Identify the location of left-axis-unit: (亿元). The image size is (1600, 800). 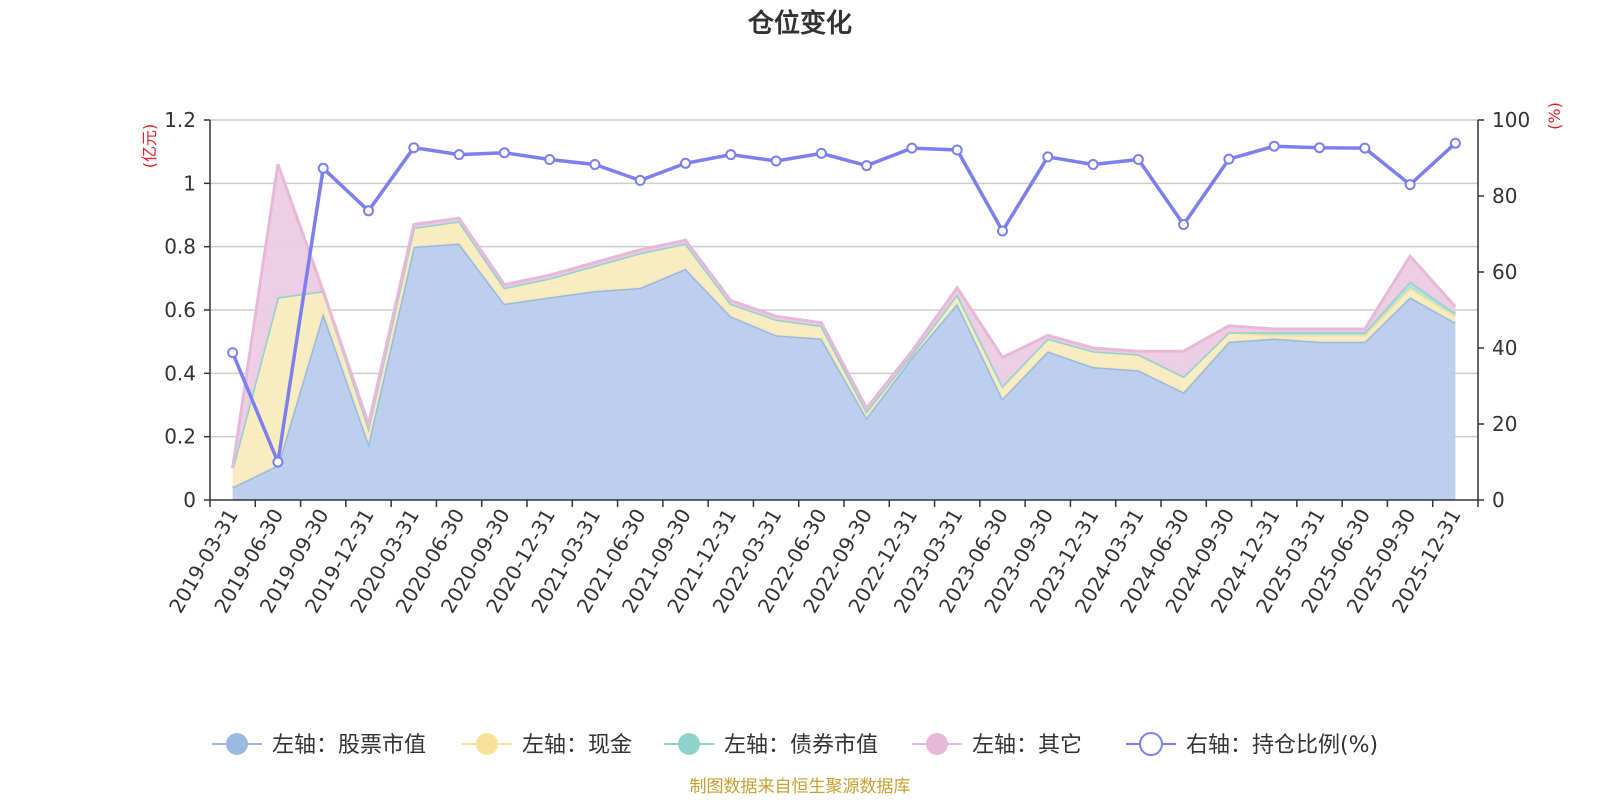
(149, 146).